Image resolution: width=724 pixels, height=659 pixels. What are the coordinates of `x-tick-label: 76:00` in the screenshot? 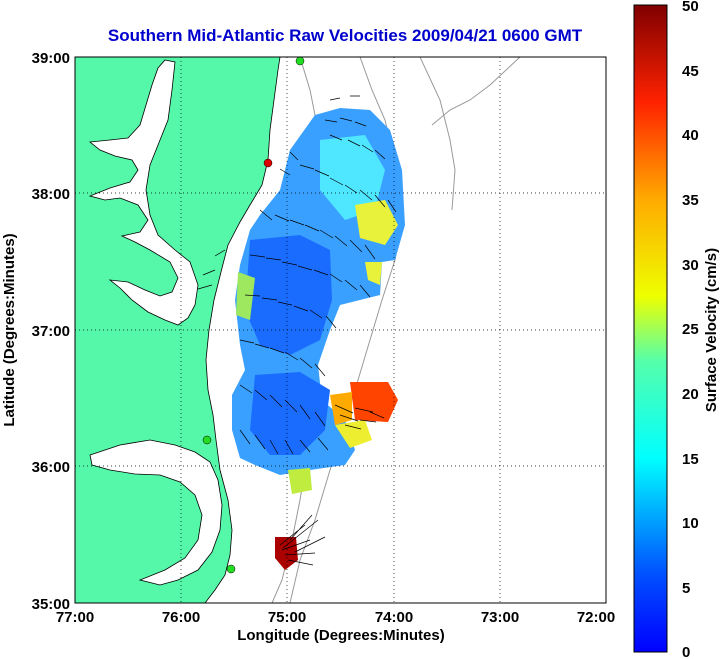 It's located at (181, 617).